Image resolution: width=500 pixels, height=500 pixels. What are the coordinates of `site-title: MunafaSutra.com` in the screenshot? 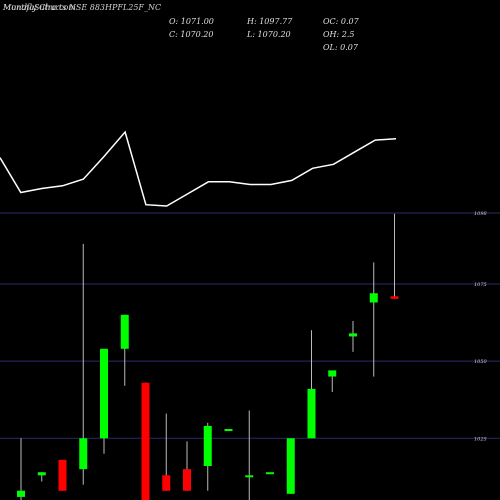 It's located at (39, 7).